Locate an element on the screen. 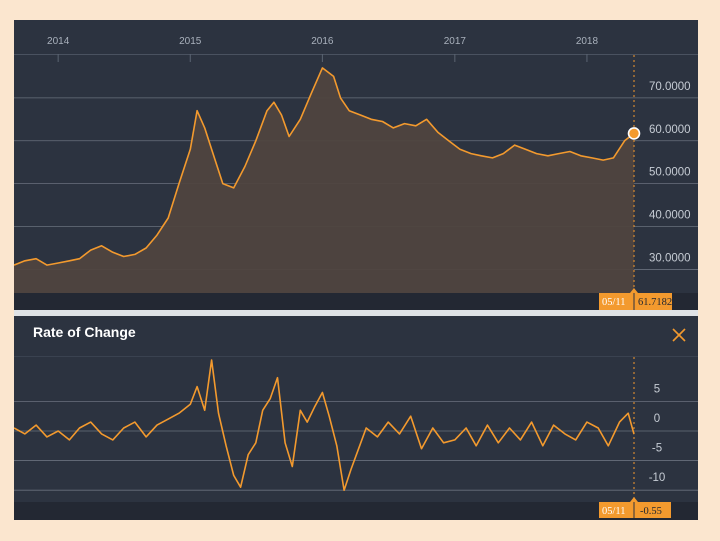 The height and width of the screenshot is (541, 720). x-axis-ticks: 2014 2015 2016 2017 2018 is located at coordinates (323, 49).